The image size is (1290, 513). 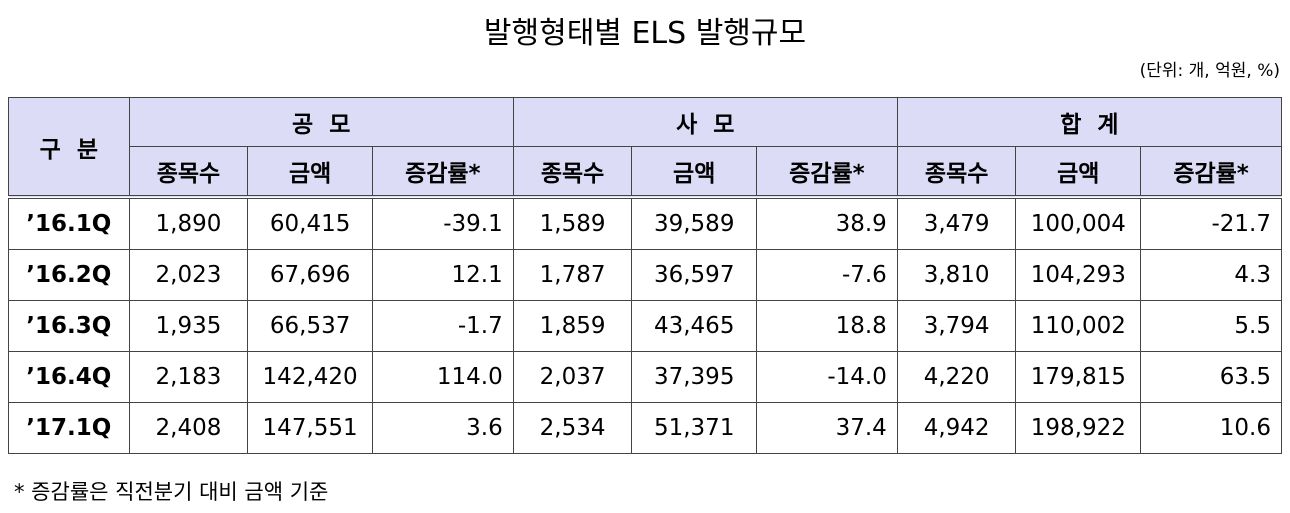 What do you see at coordinates (310, 428) in the screenshot?
I see `cell: 147,551` at bounding box center [310, 428].